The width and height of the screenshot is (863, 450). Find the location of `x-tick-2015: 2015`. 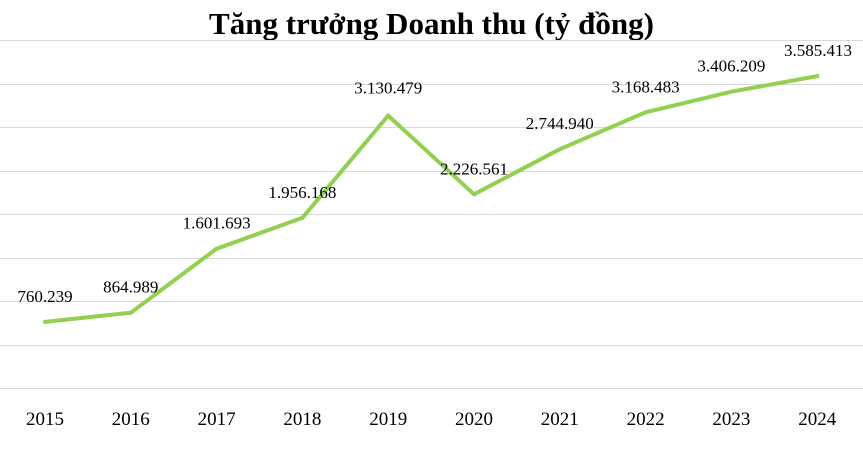

x-tick-2015: 2015 is located at coordinates (45, 419).